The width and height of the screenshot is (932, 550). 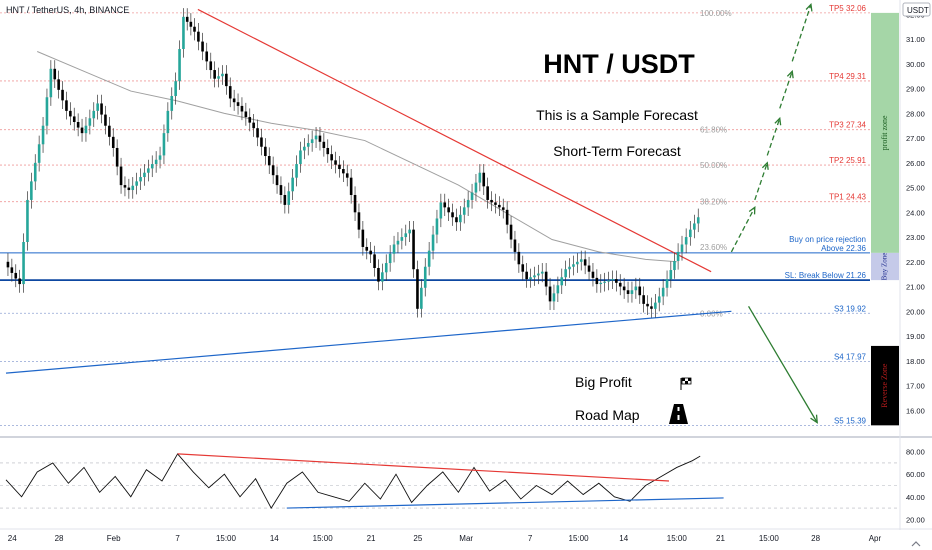 What do you see at coordinates (716, 163) in the screenshot?
I see `fib-levels: 100.00% 61.80% 50.00% 38.20% 23.60% 0.00%` at bounding box center [716, 163].